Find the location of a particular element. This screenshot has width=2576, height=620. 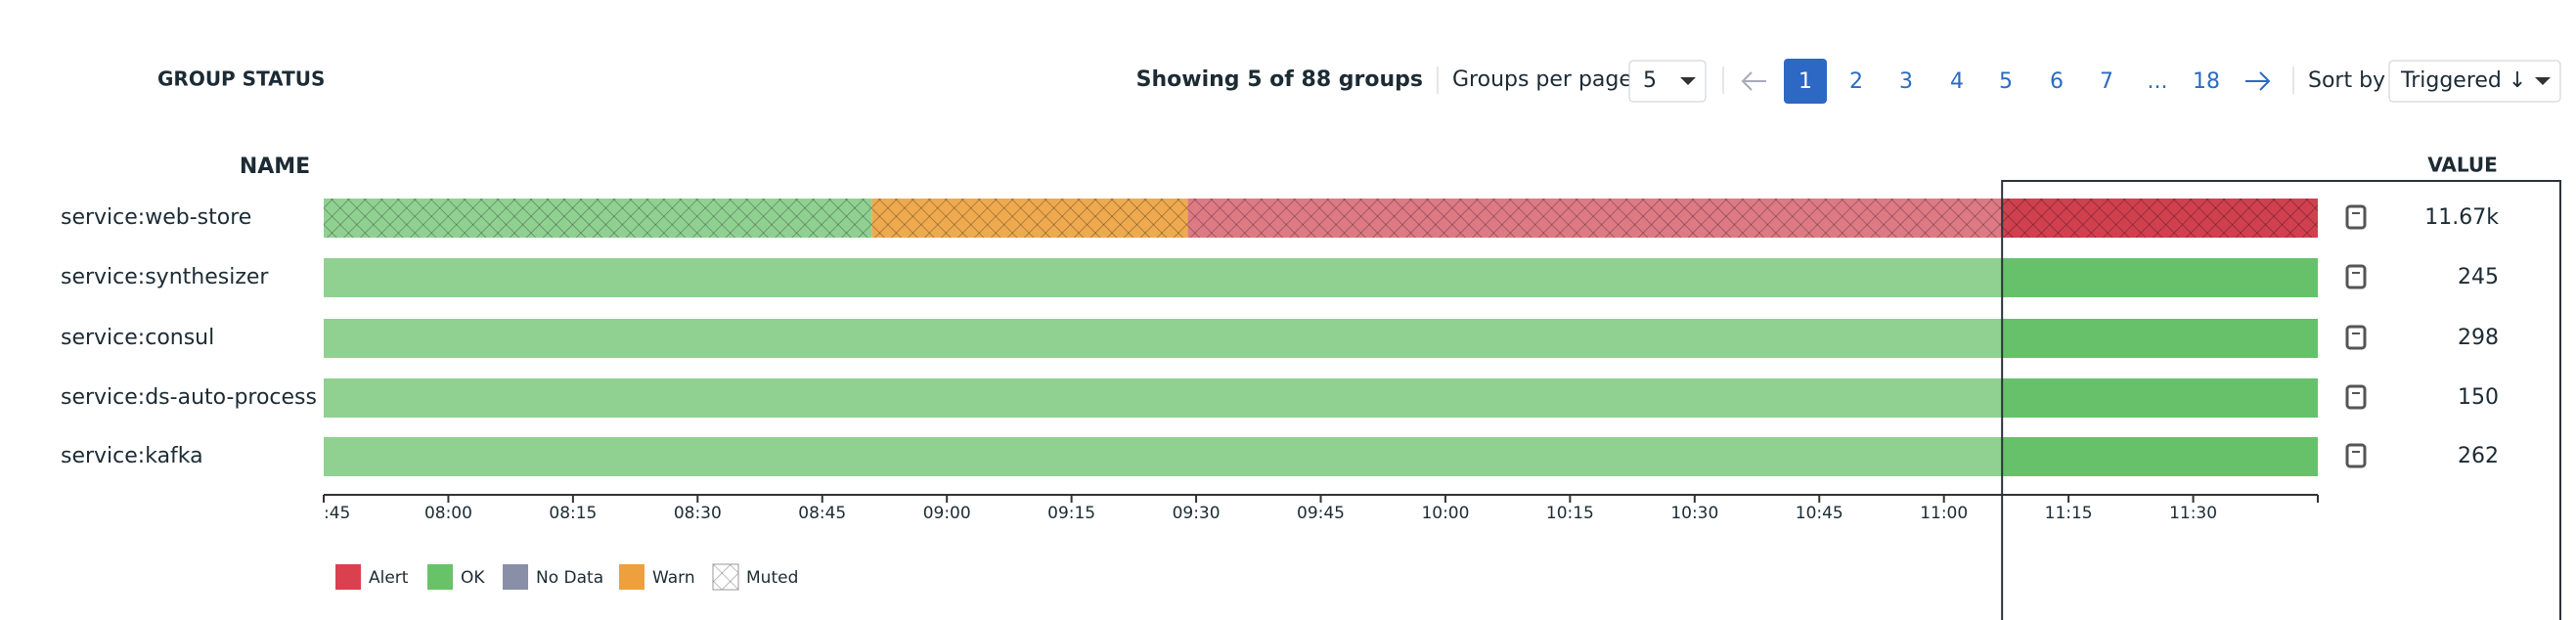

sort-select is located at coordinates (2474, 81).